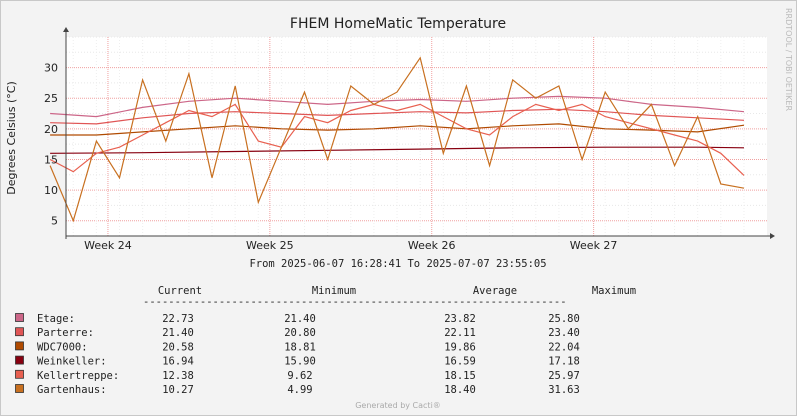 The image size is (797, 416). What do you see at coordinates (178, 362) in the screenshot?
I see `legend-current: 16.94` at bounding box center [178, 362].